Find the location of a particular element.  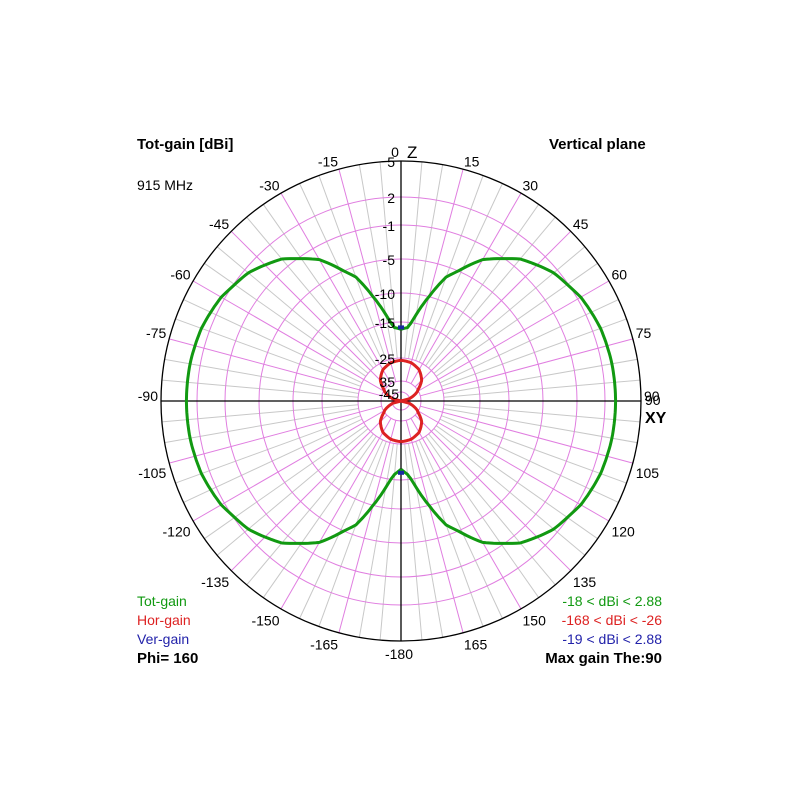

chart-title: Tot-gain [dBi] is located at coordinates (185, 144).